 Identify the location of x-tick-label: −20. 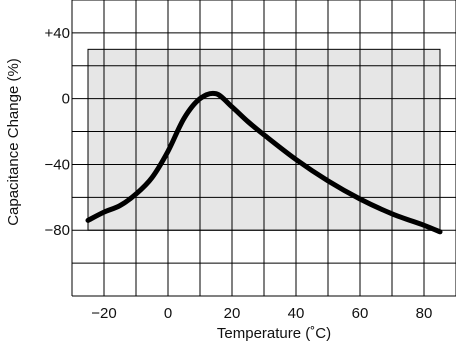
(103, 313).